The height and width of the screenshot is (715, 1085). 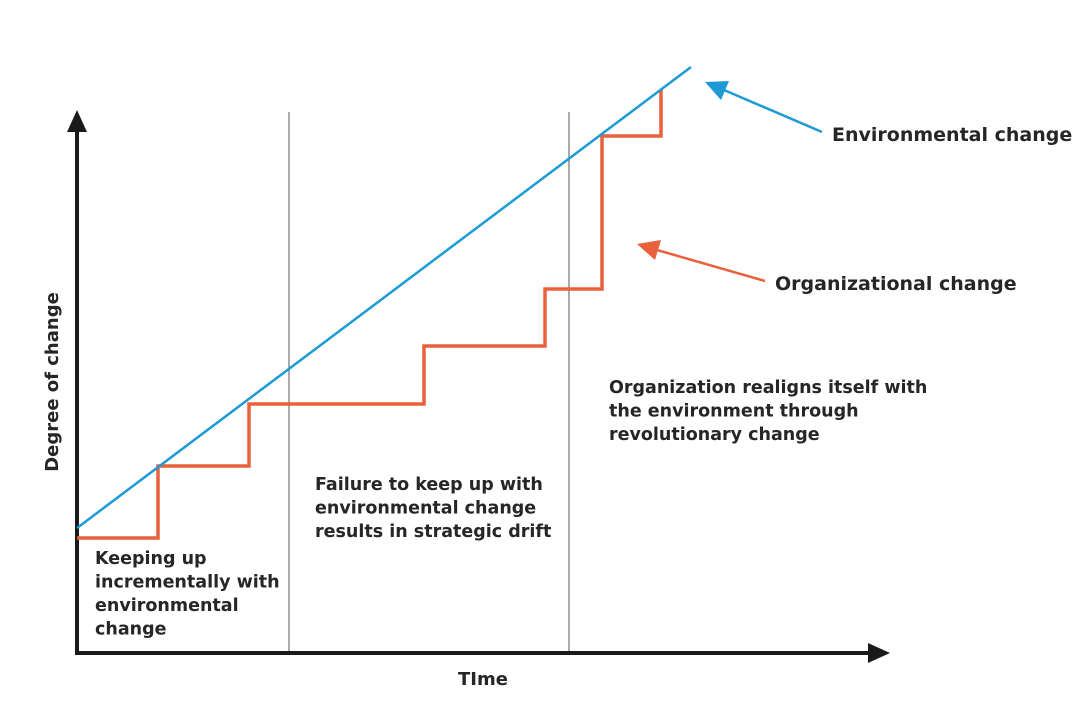 I want to click on region-3-line: the environment through, so click(x=734, y=412).